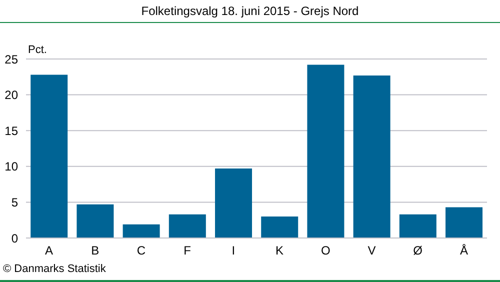  What do you see at coordinates (11, 95) in the screenshot?
I see `y-tick-label: 20` at bounding box center [11, 95].